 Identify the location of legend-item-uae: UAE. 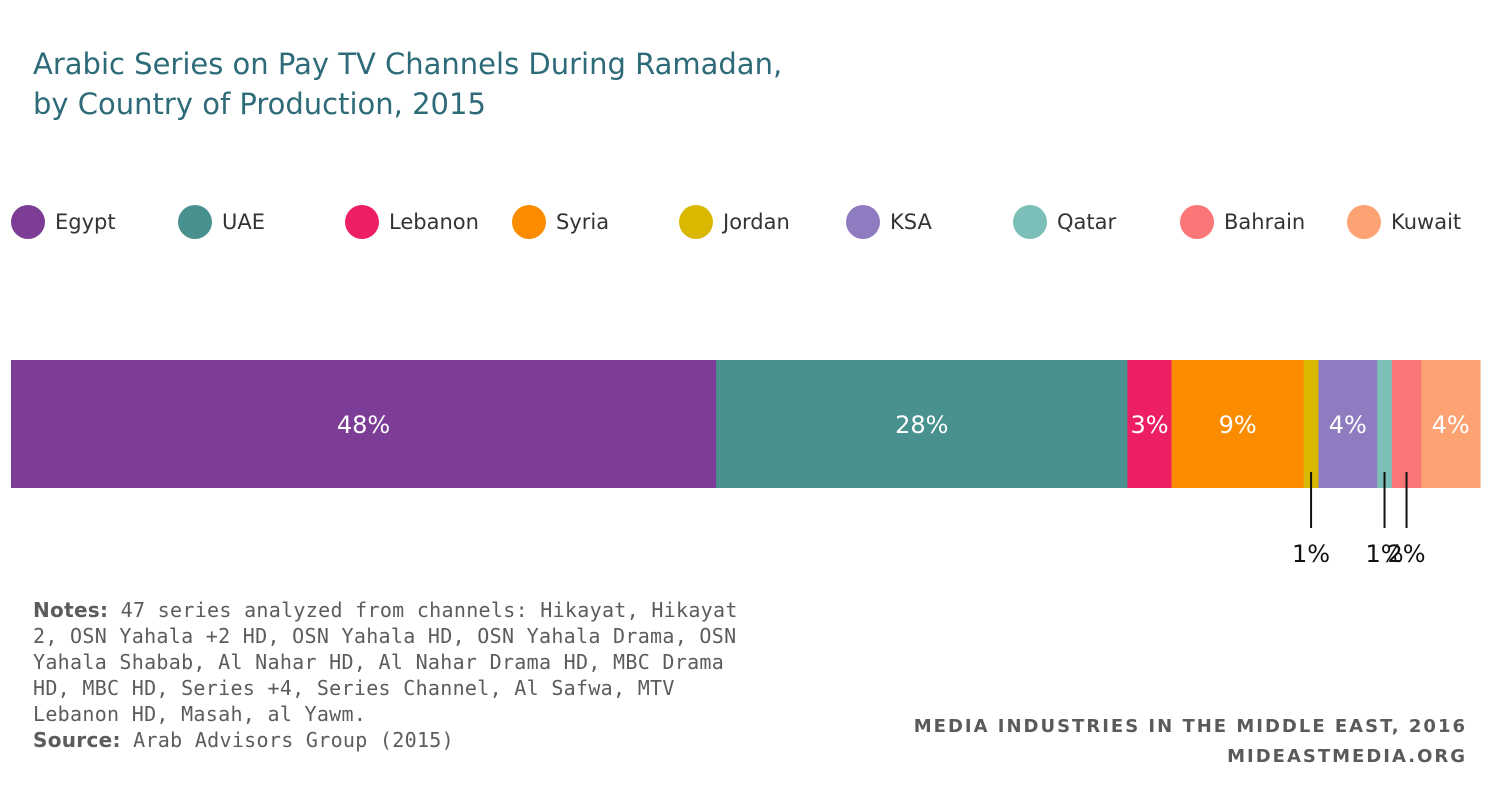
(221, 222).